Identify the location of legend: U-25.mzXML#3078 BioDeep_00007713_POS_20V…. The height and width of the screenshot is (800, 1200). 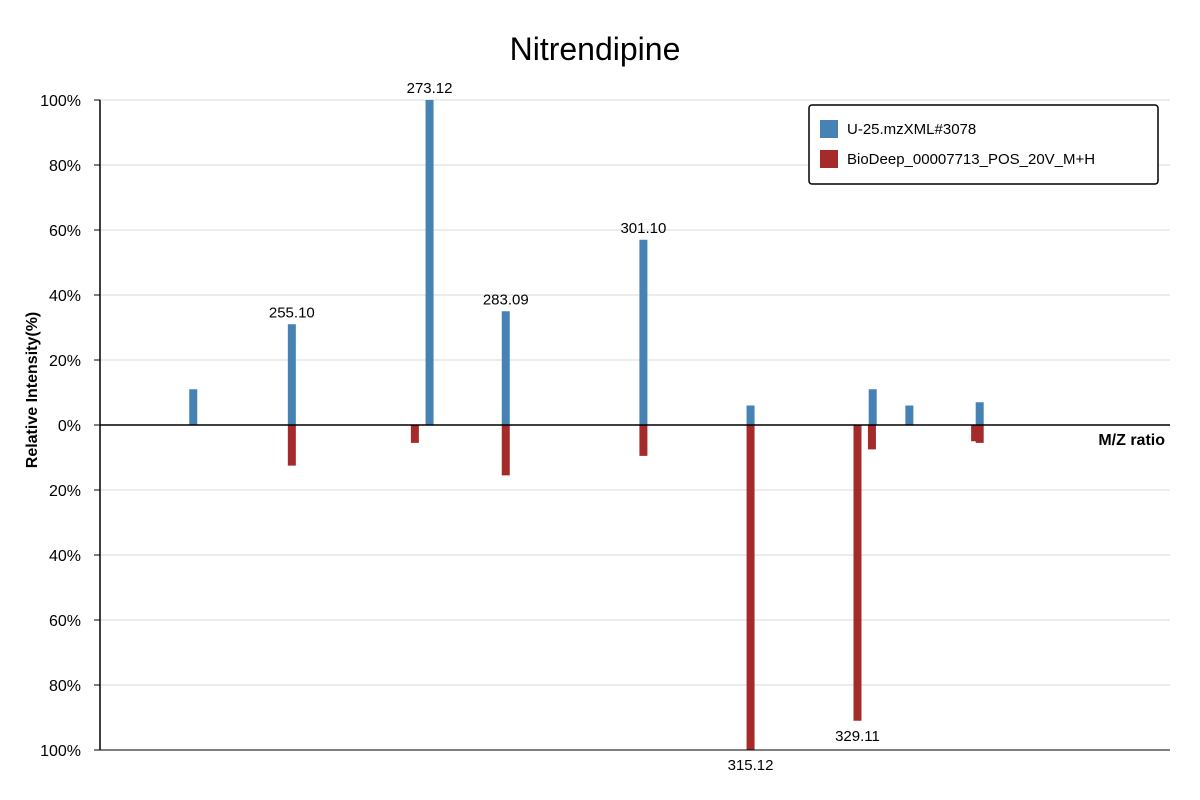
(983, 144).